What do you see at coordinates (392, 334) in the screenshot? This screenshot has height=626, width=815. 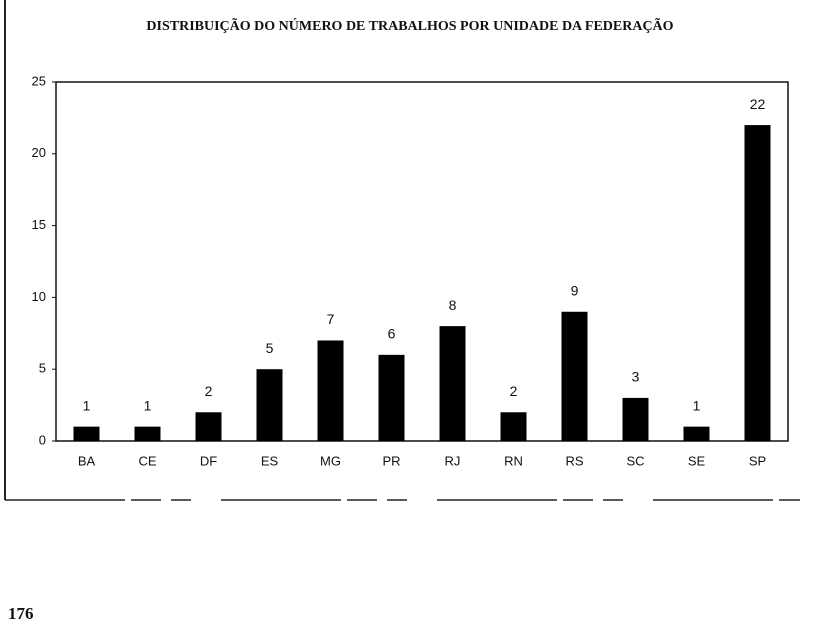 I see `value-label: 6` at bounding box center [392, 334].